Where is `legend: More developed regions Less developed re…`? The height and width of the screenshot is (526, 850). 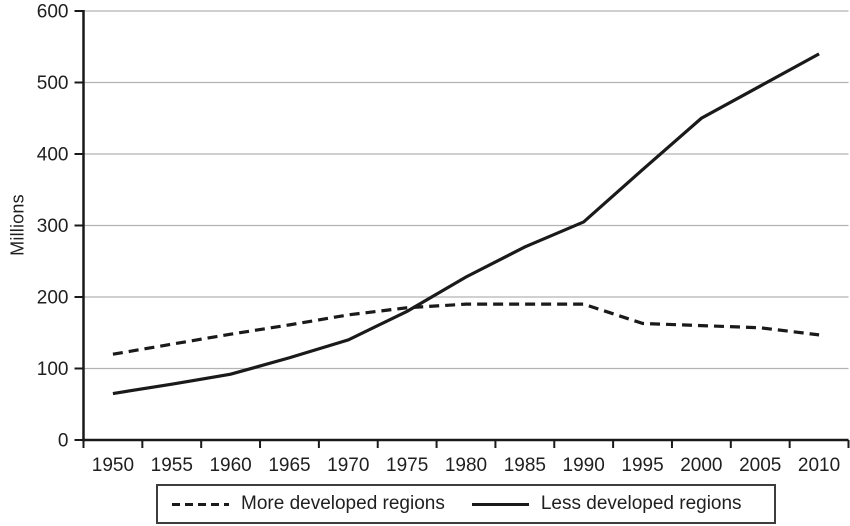
legend: More developed regions Less developed re… is located at coordinates (466, 504).